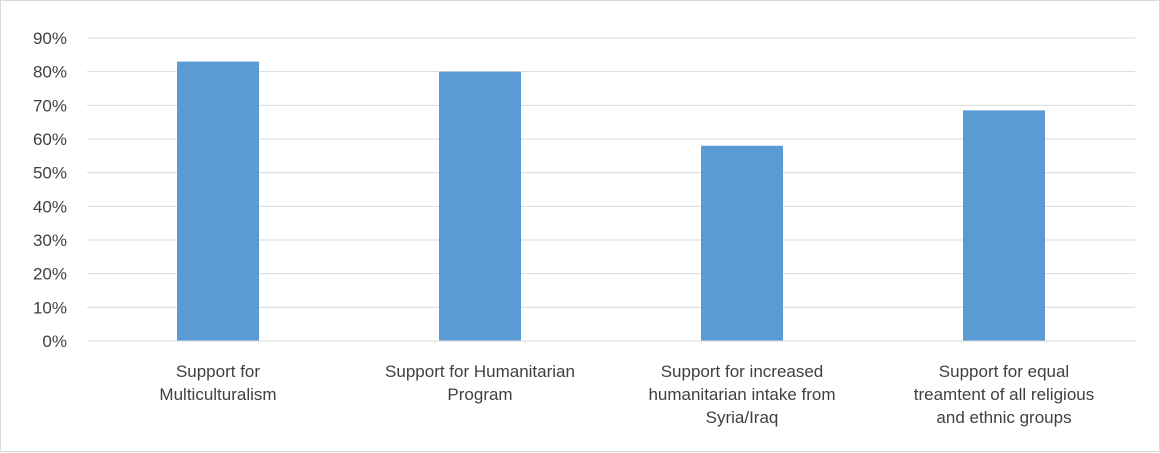  I want to click on y-tick-label-80: 80%, so click(50, 72).